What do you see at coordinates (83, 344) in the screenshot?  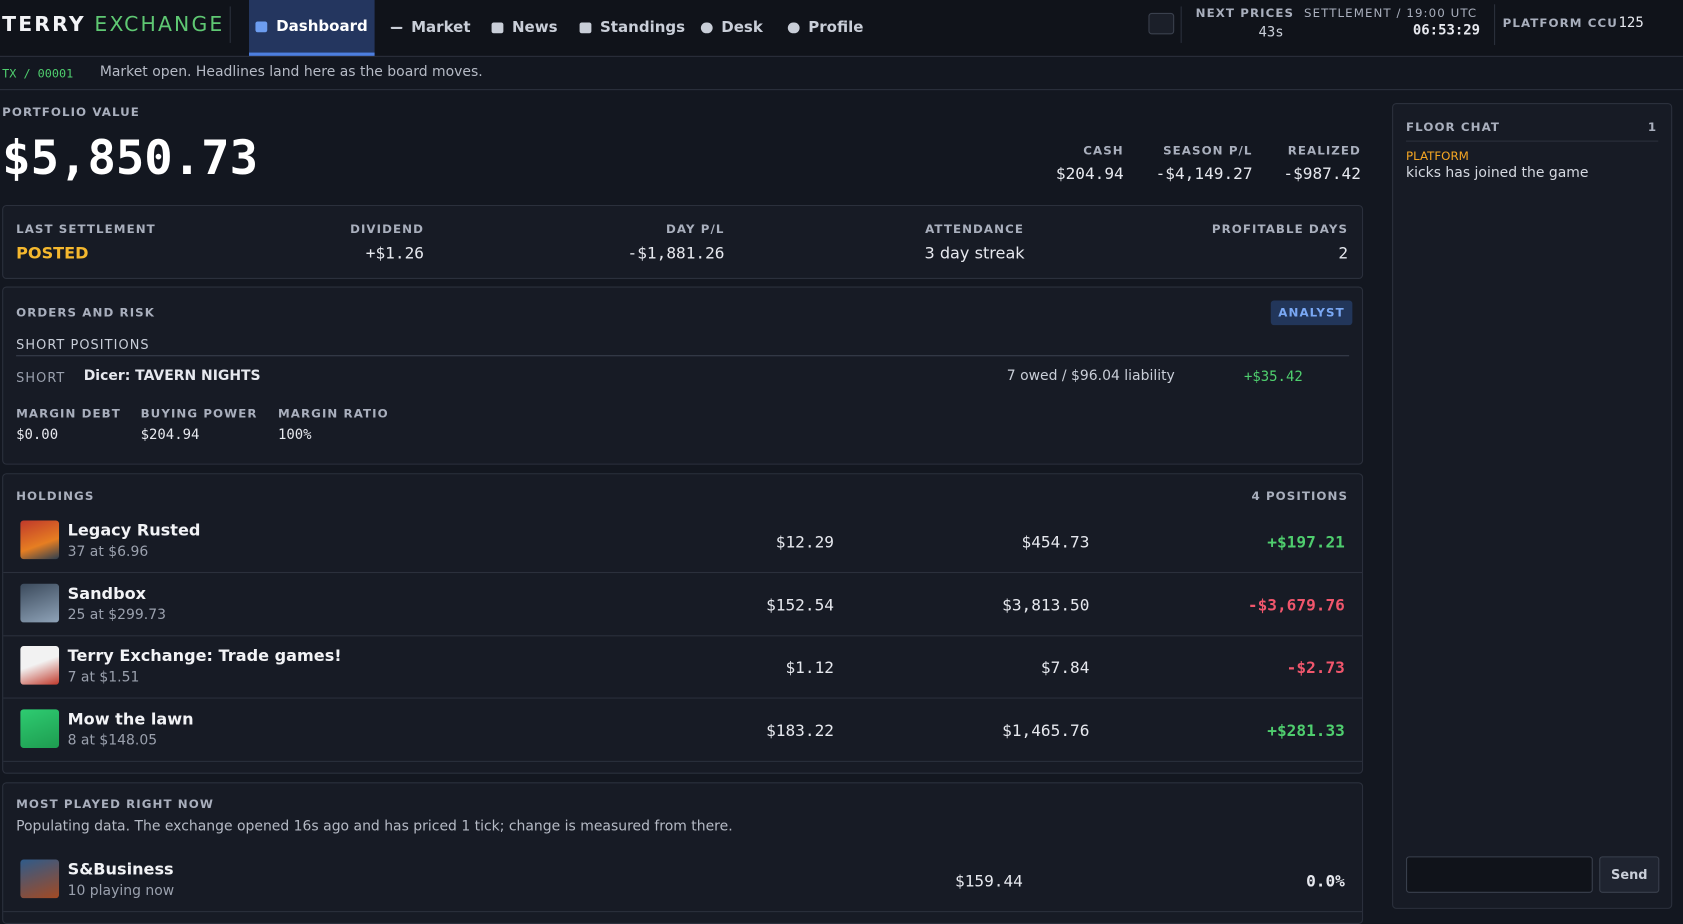 I see `section-title: SHORT POSITIONS` at bounding box center [83, 344].